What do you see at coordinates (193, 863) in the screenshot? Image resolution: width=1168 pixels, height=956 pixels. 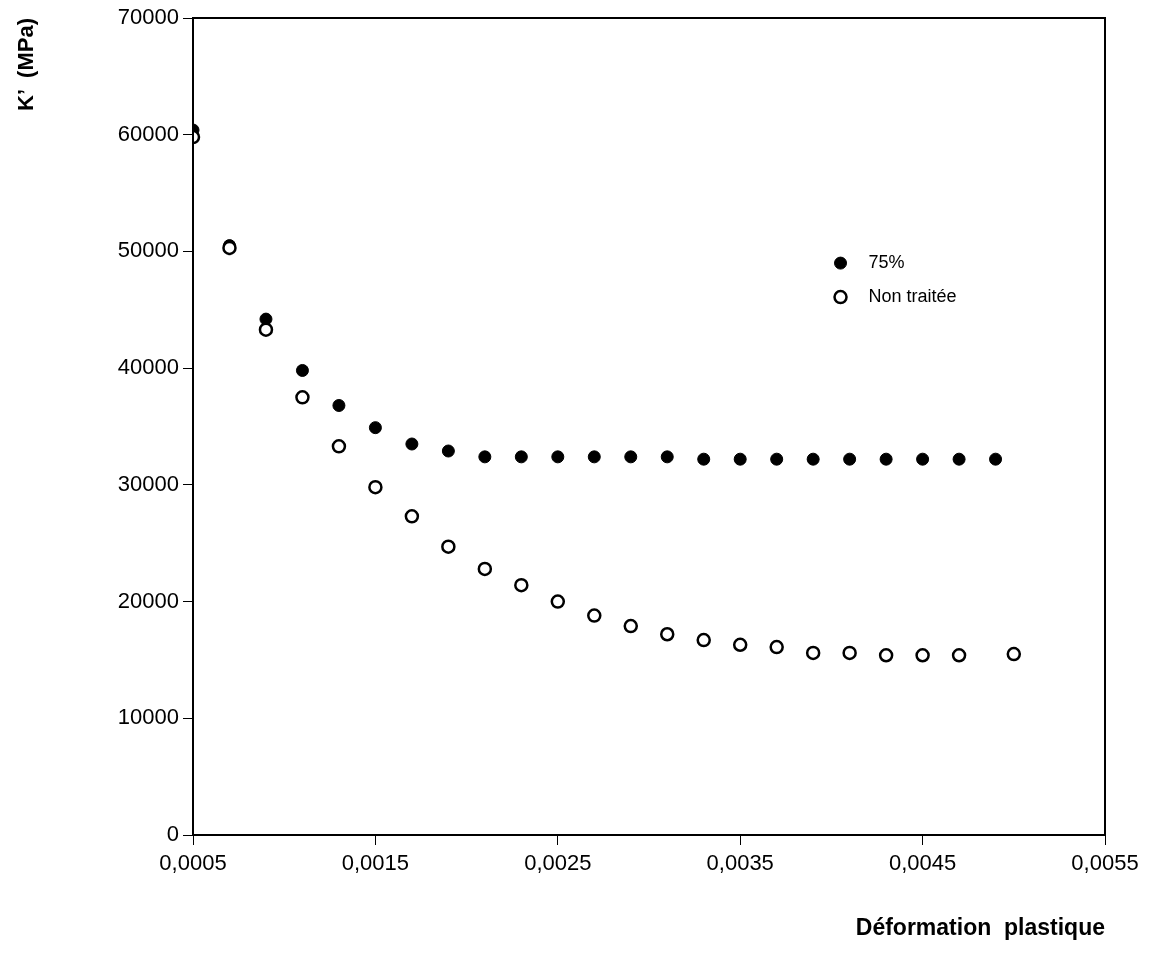 I see `x-tick-label: 0,0005` at bounding box center [193, 863].